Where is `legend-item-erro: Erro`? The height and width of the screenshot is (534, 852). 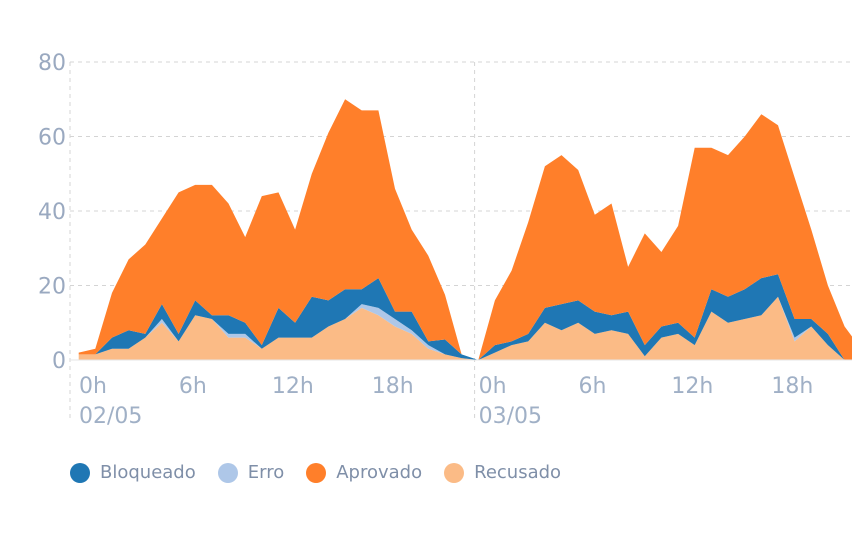 legend-item-erro: Erro is located at coordinates (251, 472).